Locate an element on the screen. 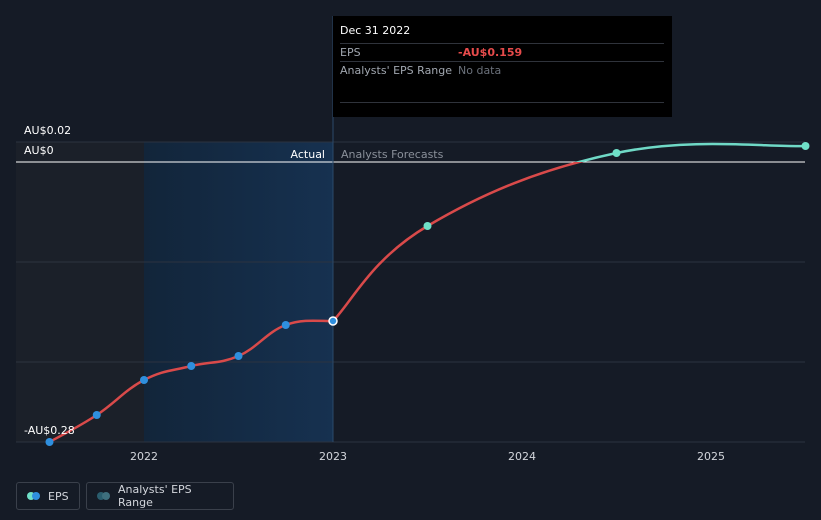 The height and width of the screenshot is (520, 821). eps-forecast-line-negative is located at coordinates (458, 242).